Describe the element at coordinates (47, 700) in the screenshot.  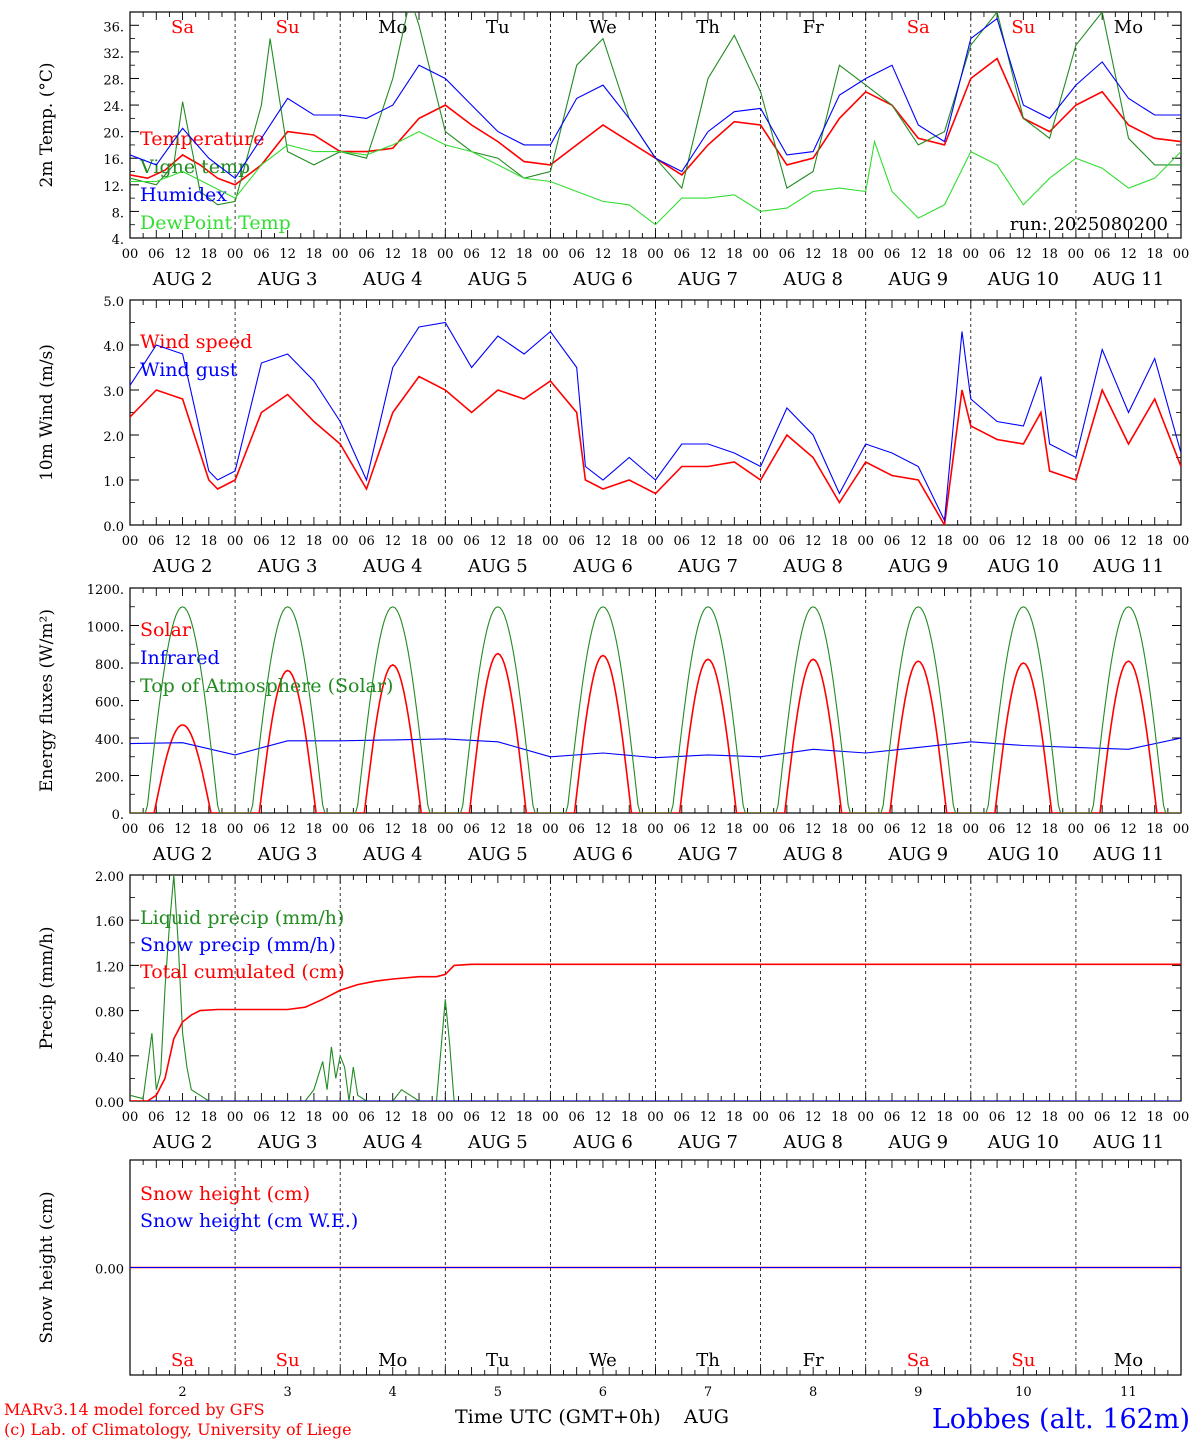
I see `y-axis-label: Energy fluxes (W/m²)` at that location.